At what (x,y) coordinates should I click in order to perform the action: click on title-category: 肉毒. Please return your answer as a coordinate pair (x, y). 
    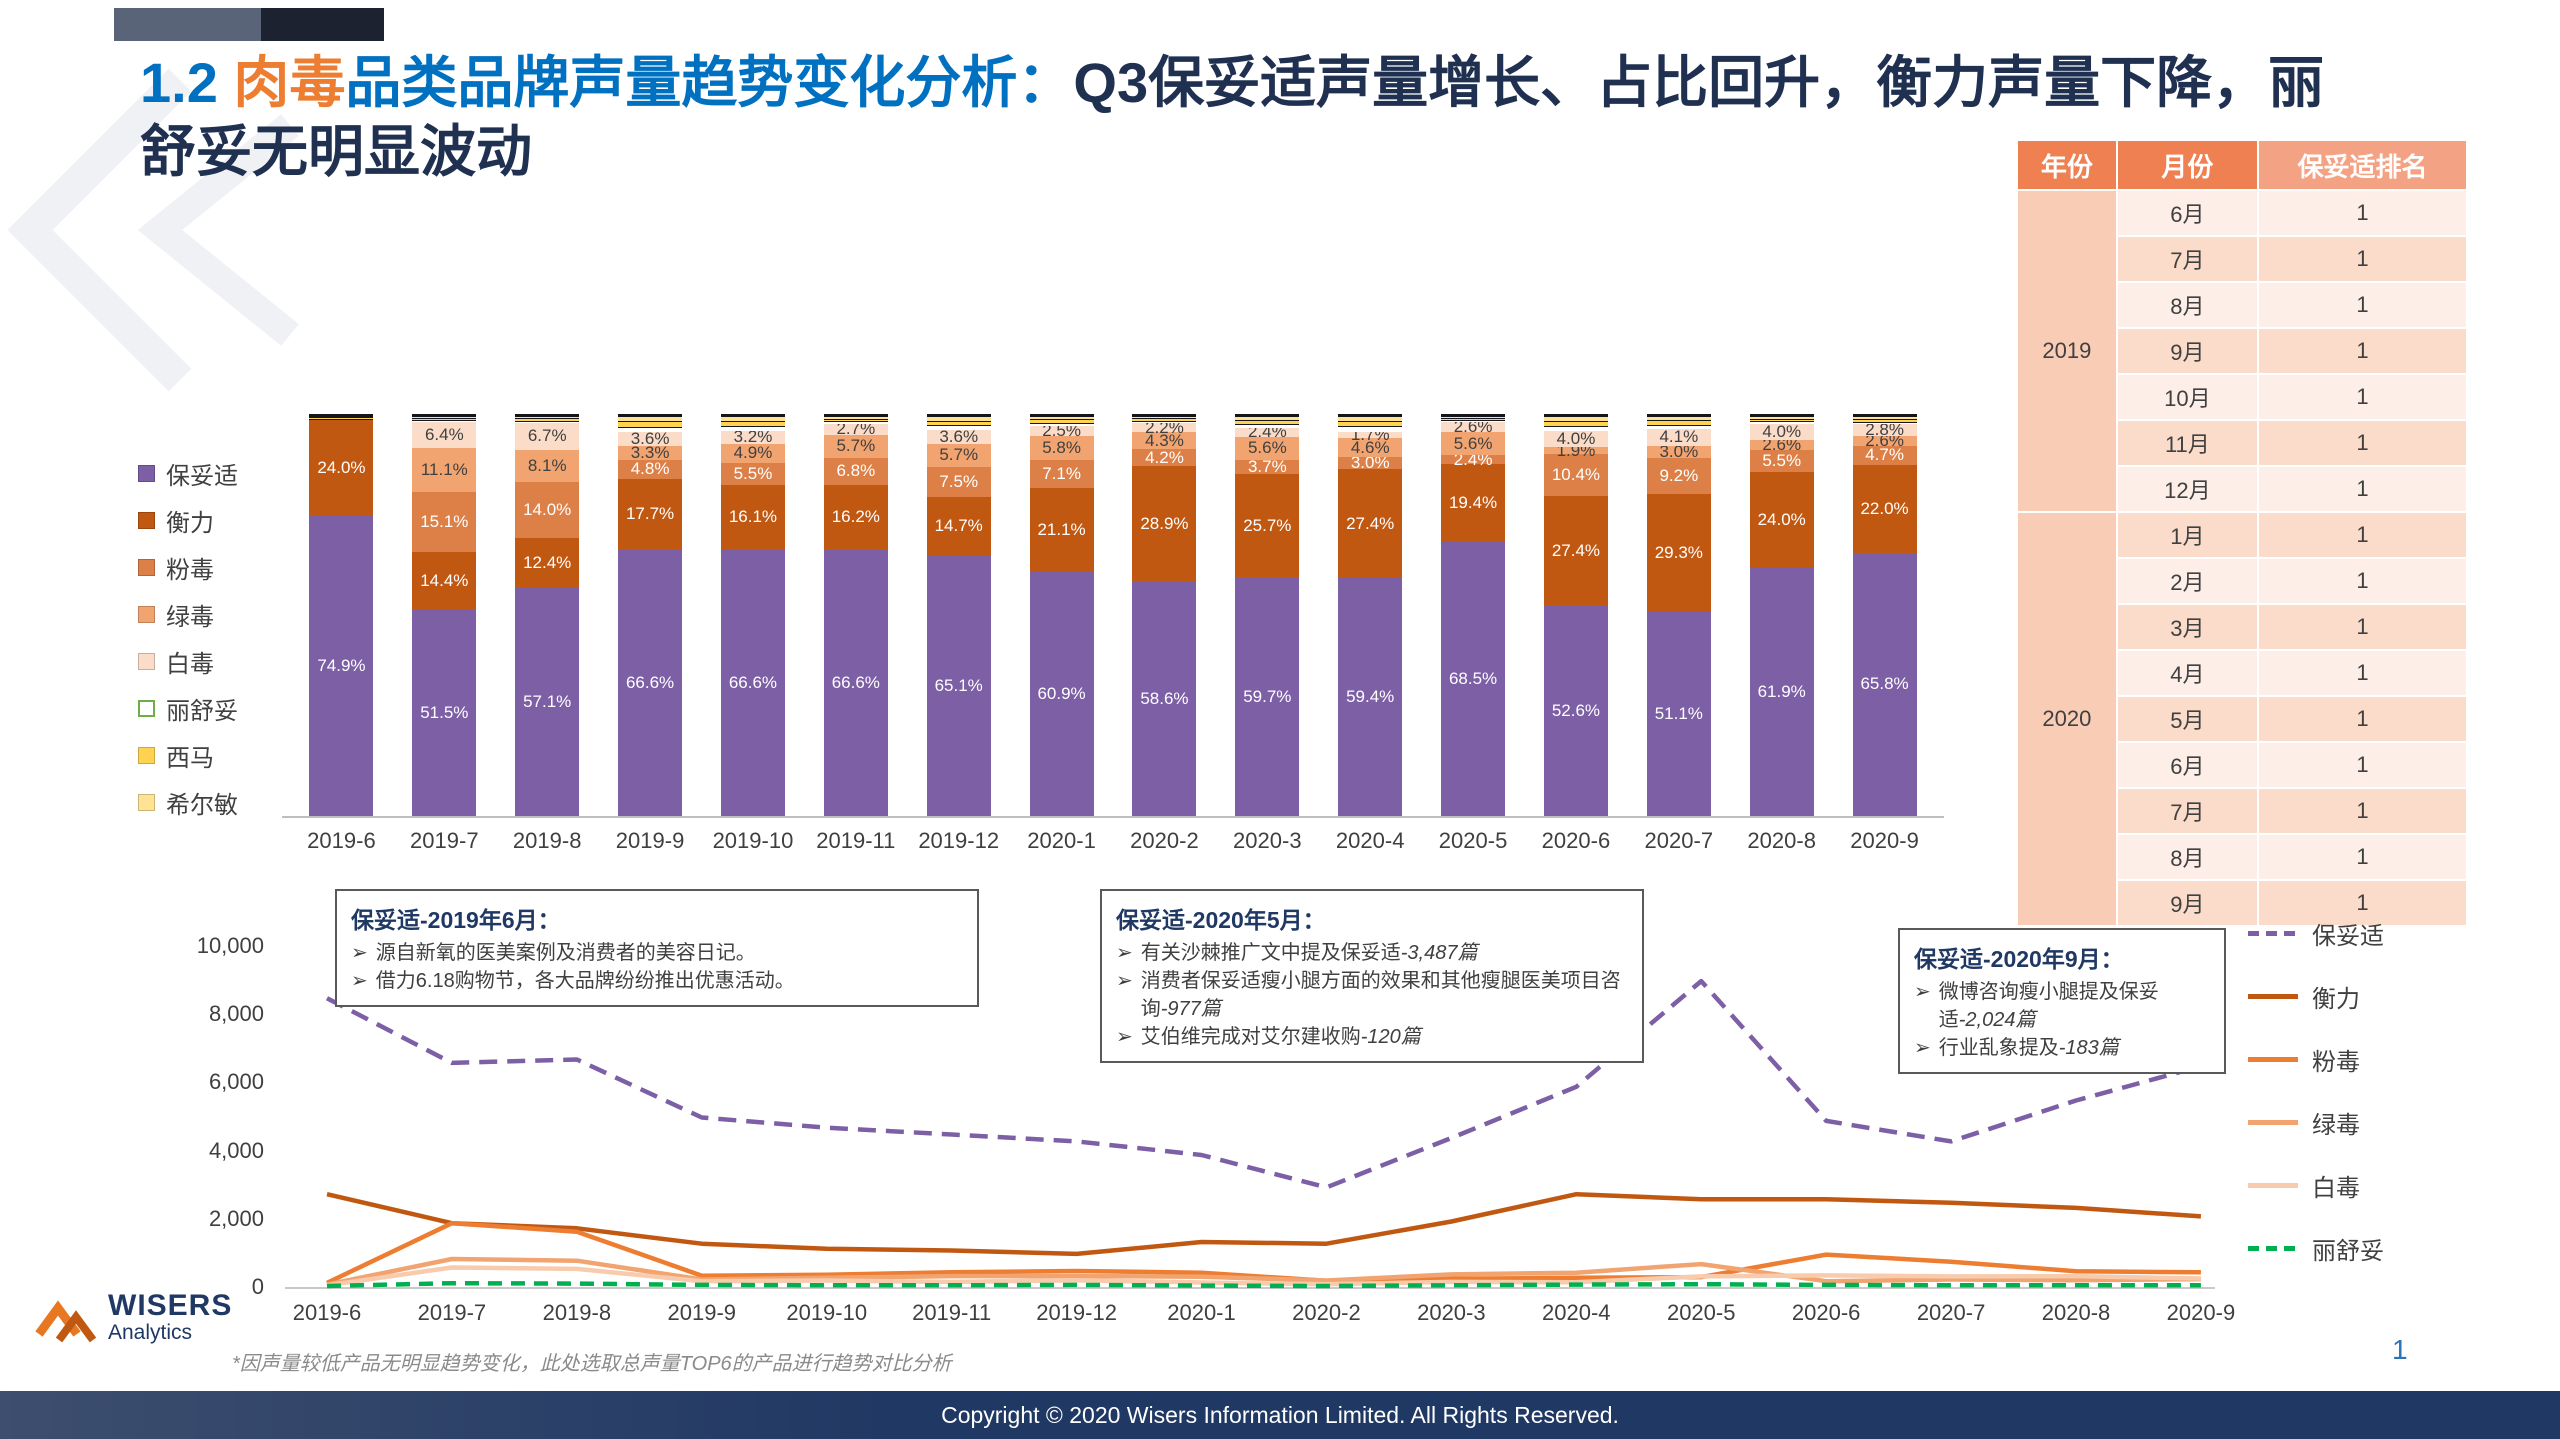
    Looking at the image, I should click on (289, 82).